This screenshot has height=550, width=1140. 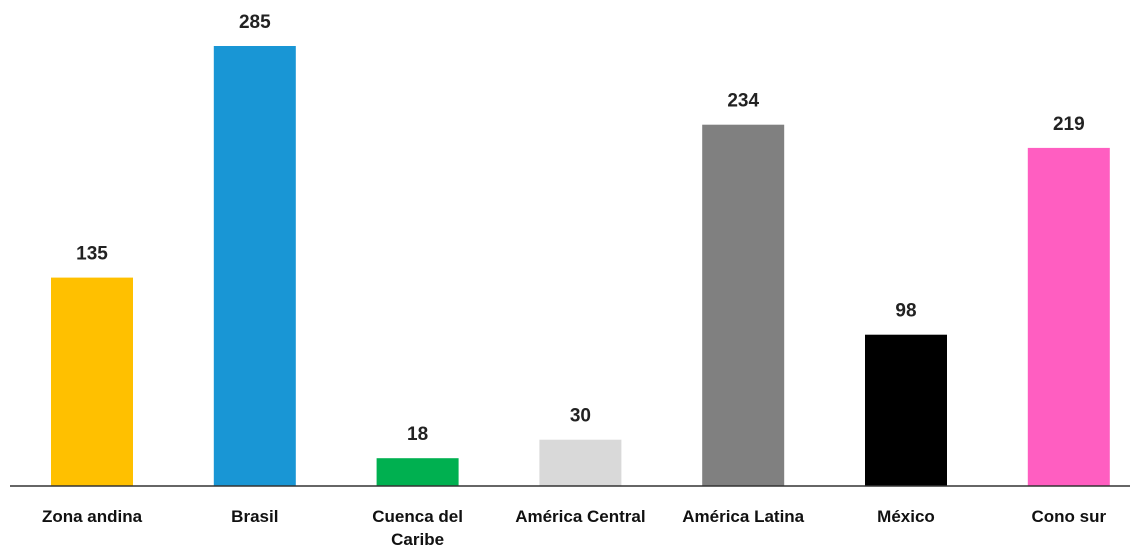 What do you see at coordinates (92, 254) in the screenshot?
I see `value-label-zona-andina: 135` at bounding box center [92, 254].